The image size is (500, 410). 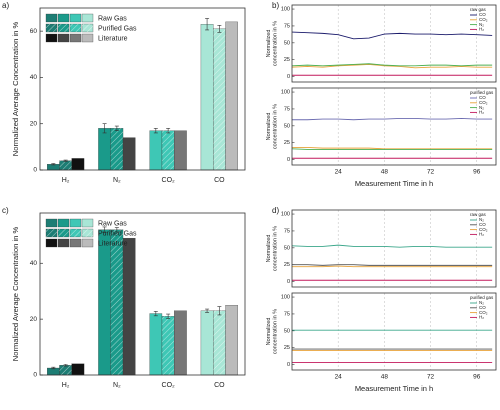 What do you see at coordinates (219, 180) in the screenshot?
I see `x-tick-label: CO` at bounding box center [219, 180].